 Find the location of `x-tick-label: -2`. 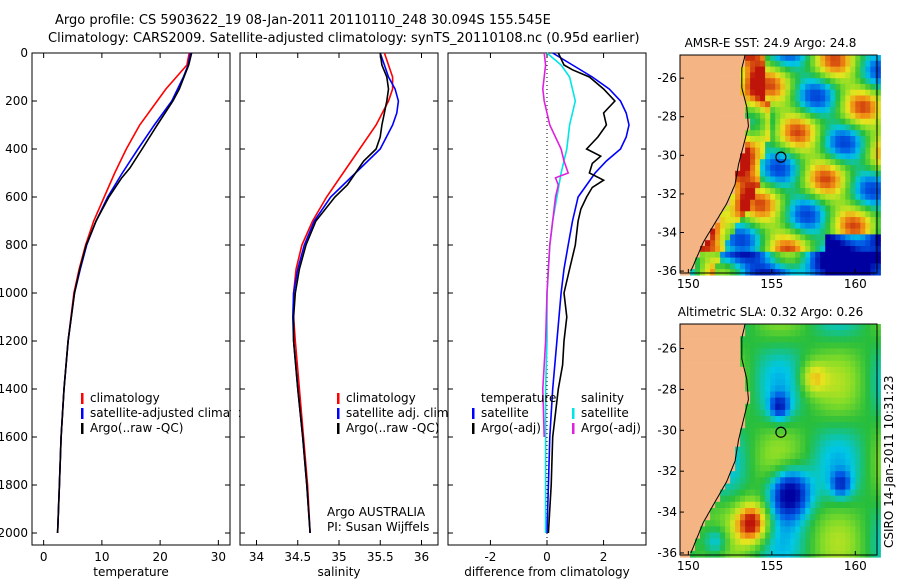

x-tick-label: -2 is located at coordinates (490, 557).